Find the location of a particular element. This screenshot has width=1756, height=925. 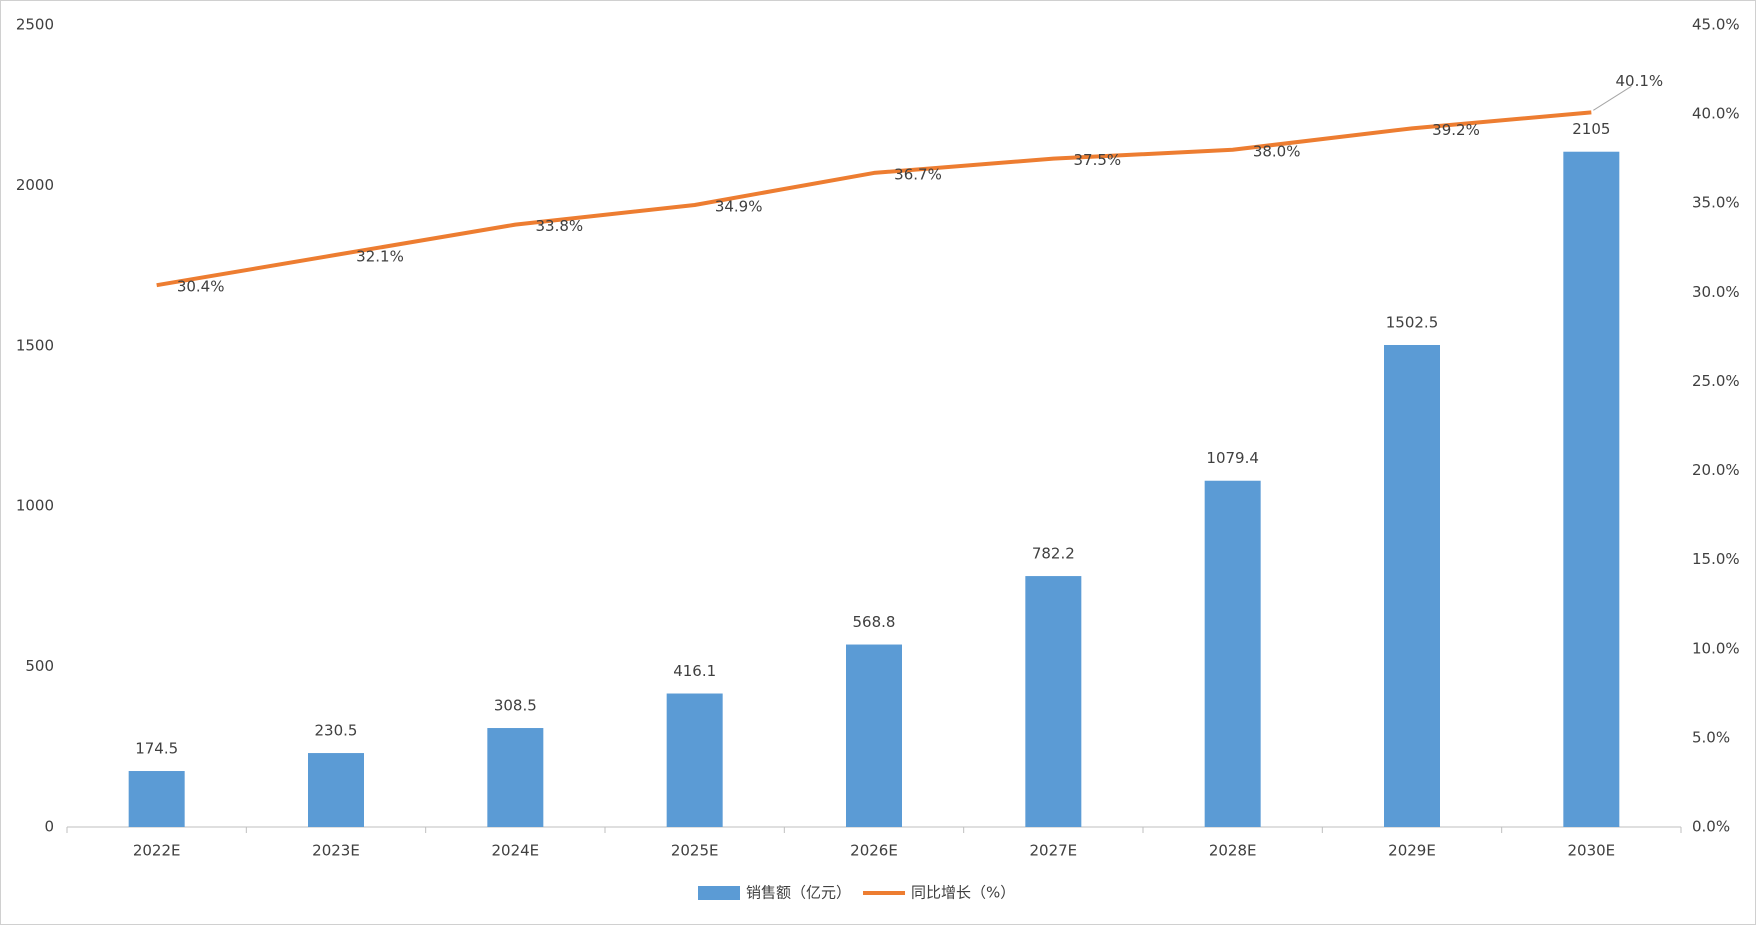

line-value-label: 32.1% is located at coordinates (380, 256).